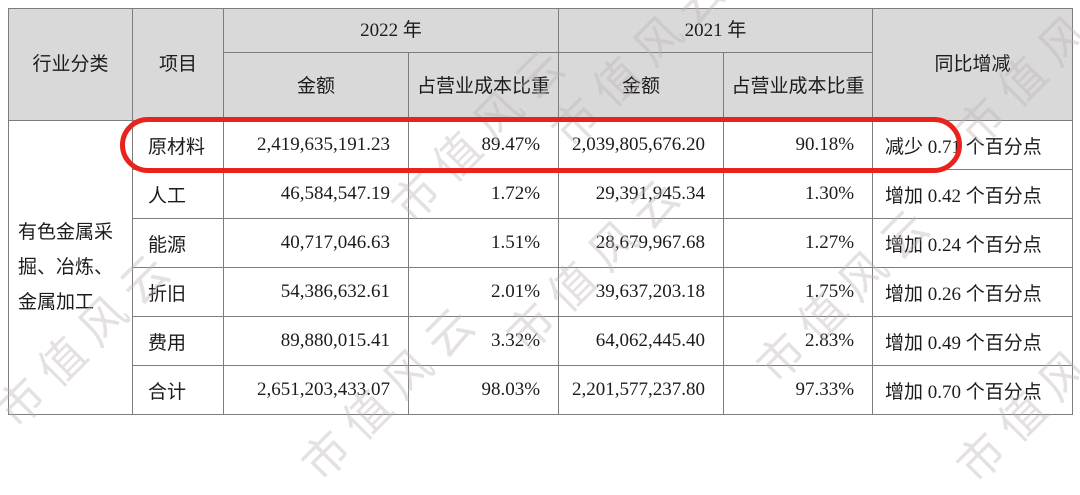 This screenshot has height=495, width=1080. What do you see at coordinates (798, 292) in the screenshot?
I see `ratio-2021-cell: 1.75%` at bounding box center [798, 292].